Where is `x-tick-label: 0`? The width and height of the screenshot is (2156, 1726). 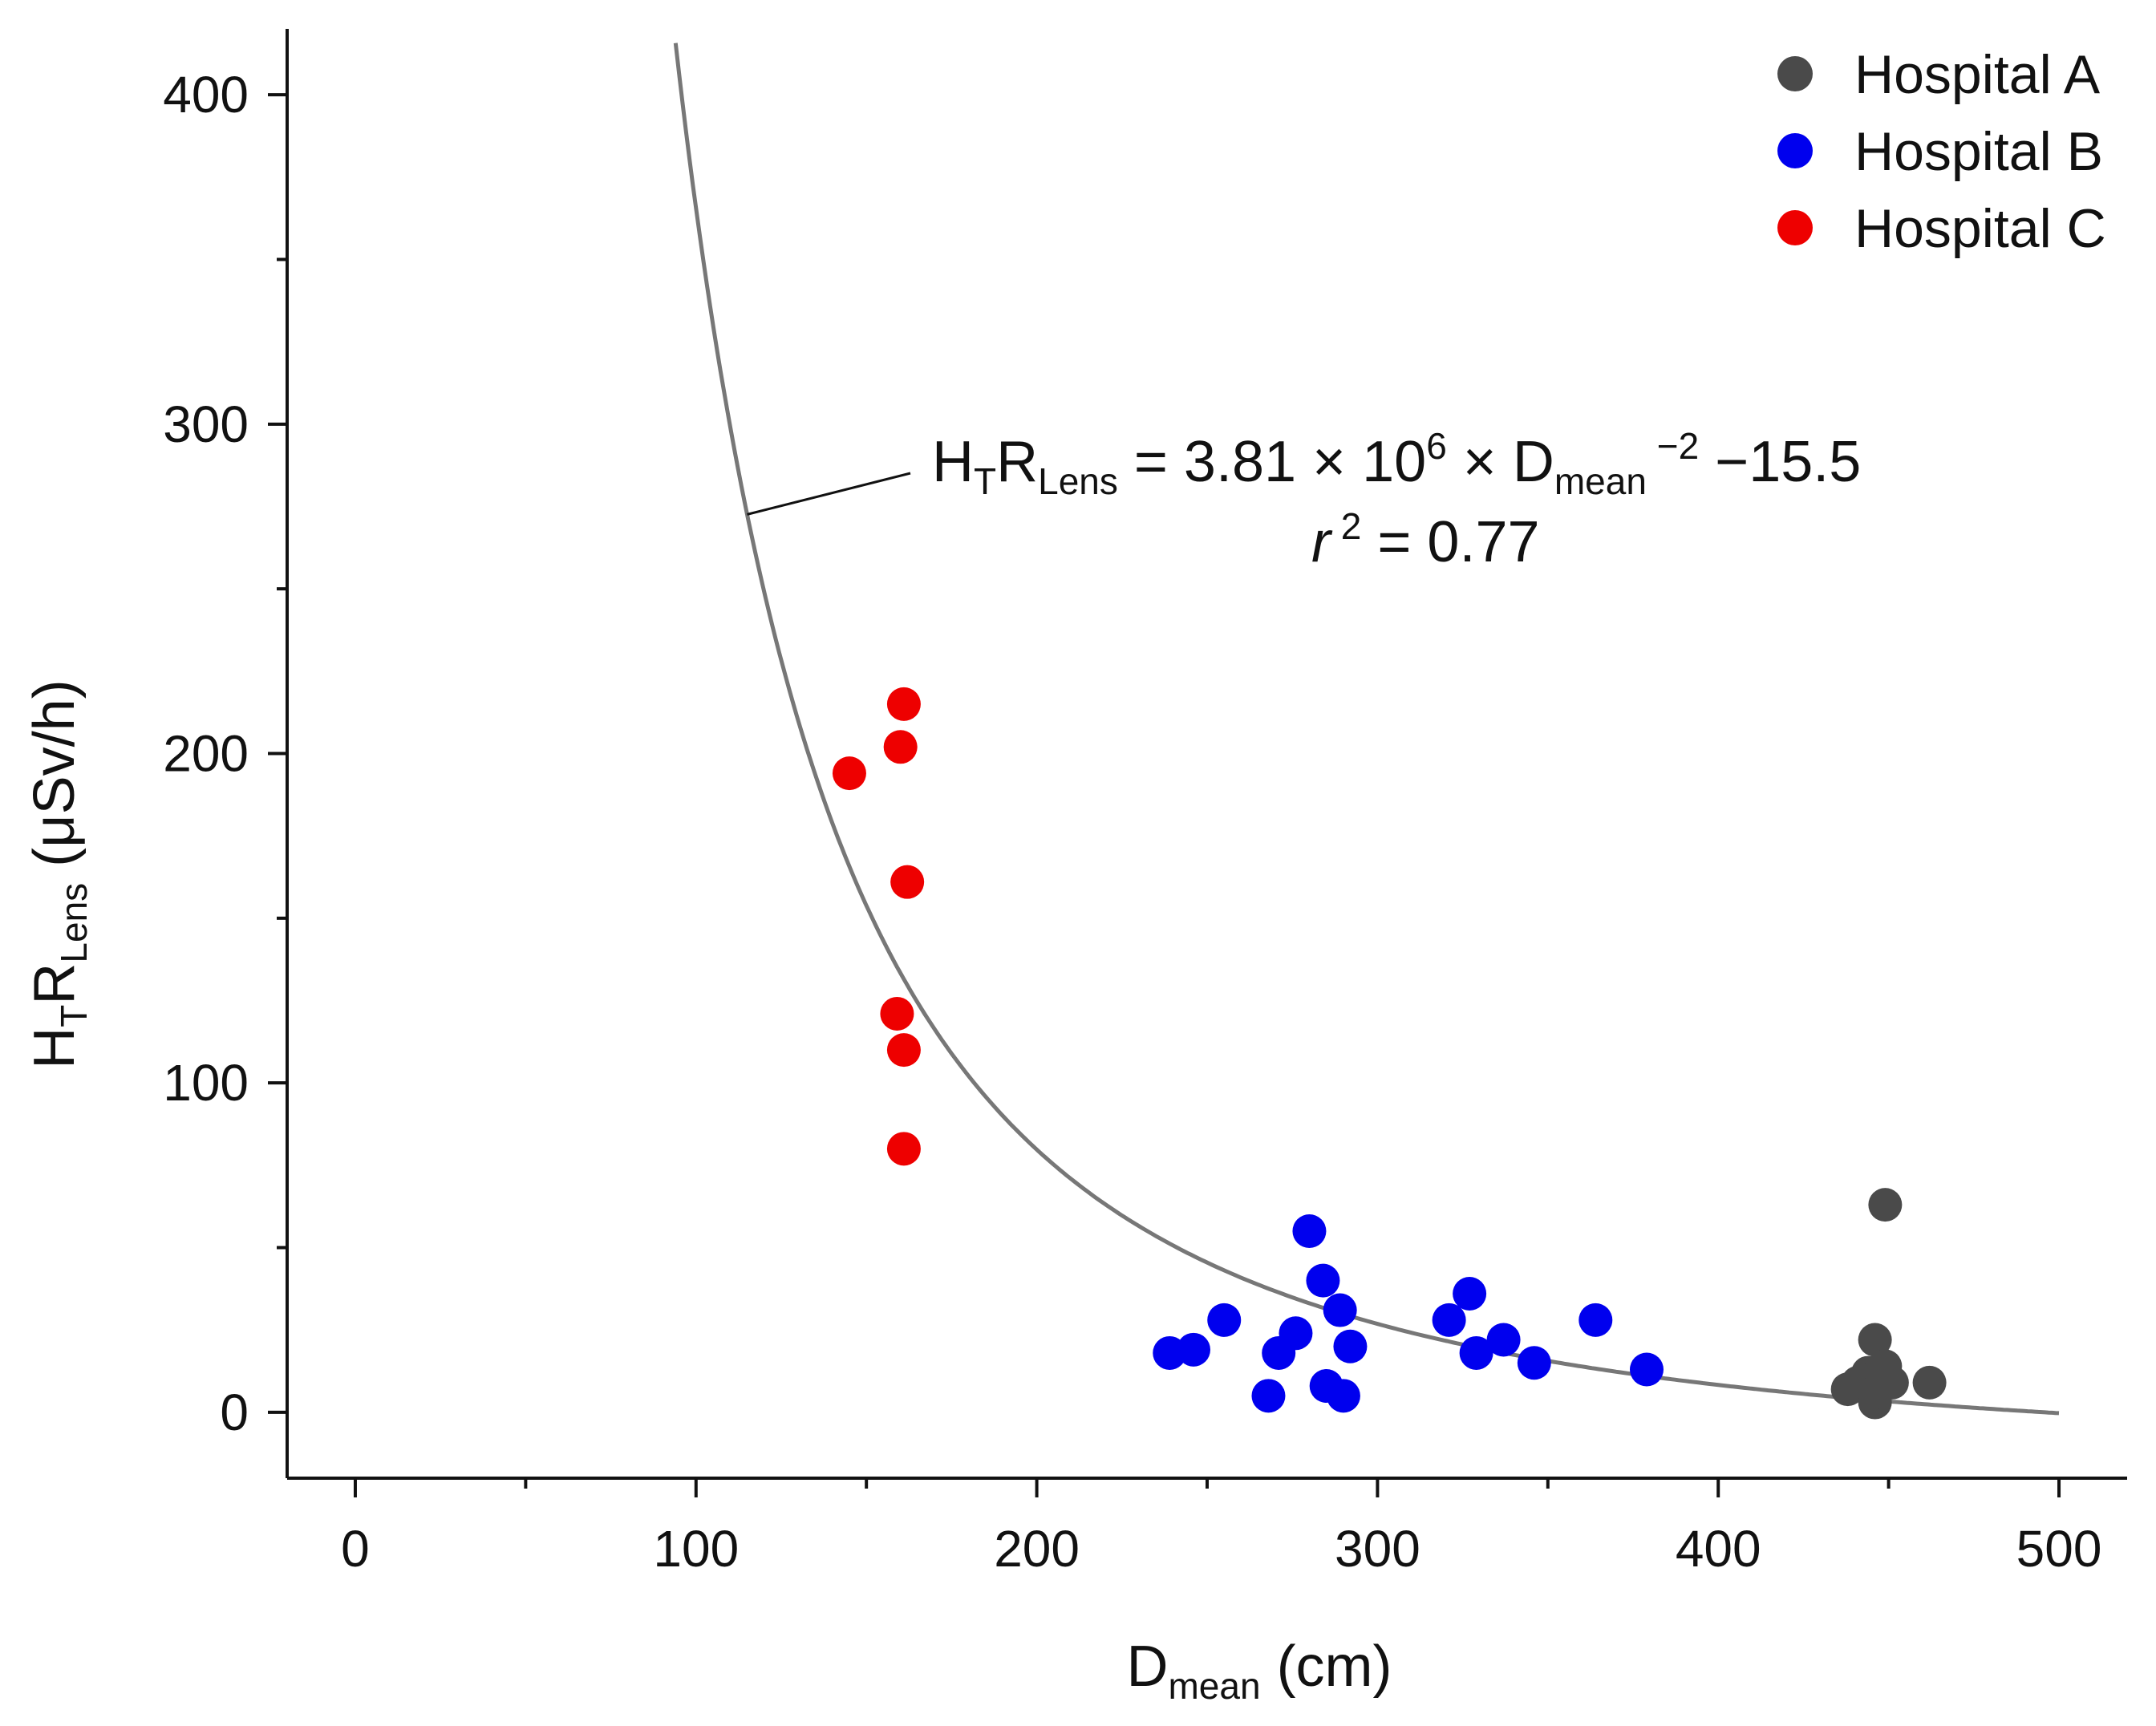 x-tick-label: 0 is located at coordinates (355, 1549).